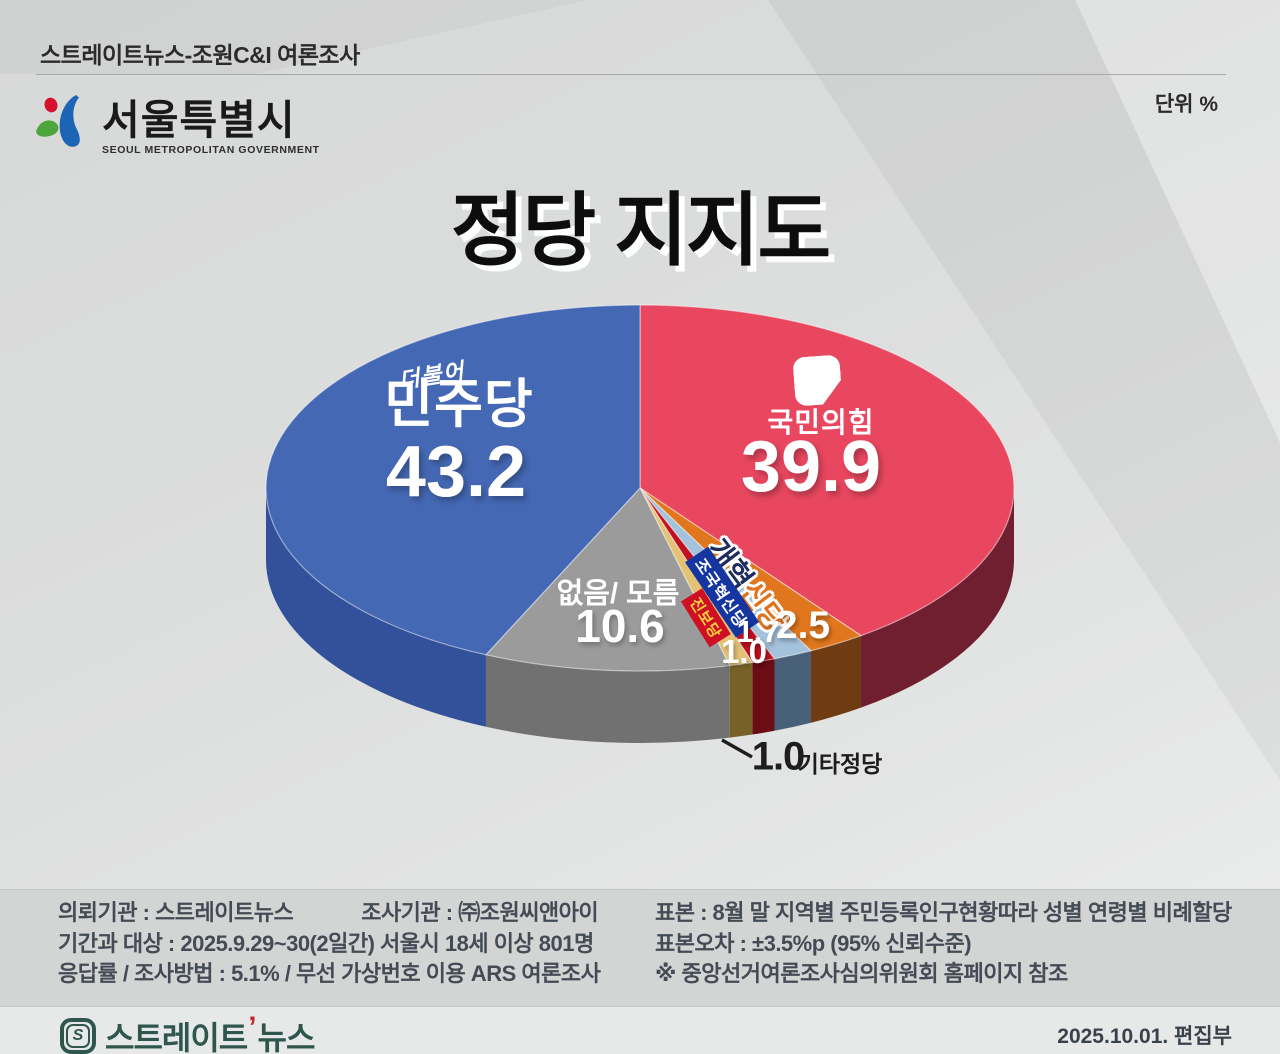 The height and width of the screenshot is (1054, 1280). Describe the element at coordinates (199, 120) in the screenshot. I see `seoul-logo-korean: 서울특별시` at that location.